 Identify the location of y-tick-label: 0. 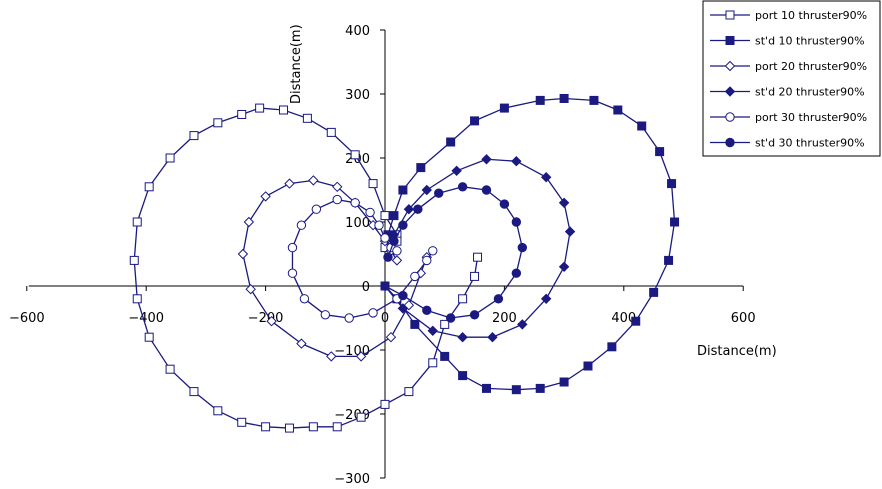
(366, 287).